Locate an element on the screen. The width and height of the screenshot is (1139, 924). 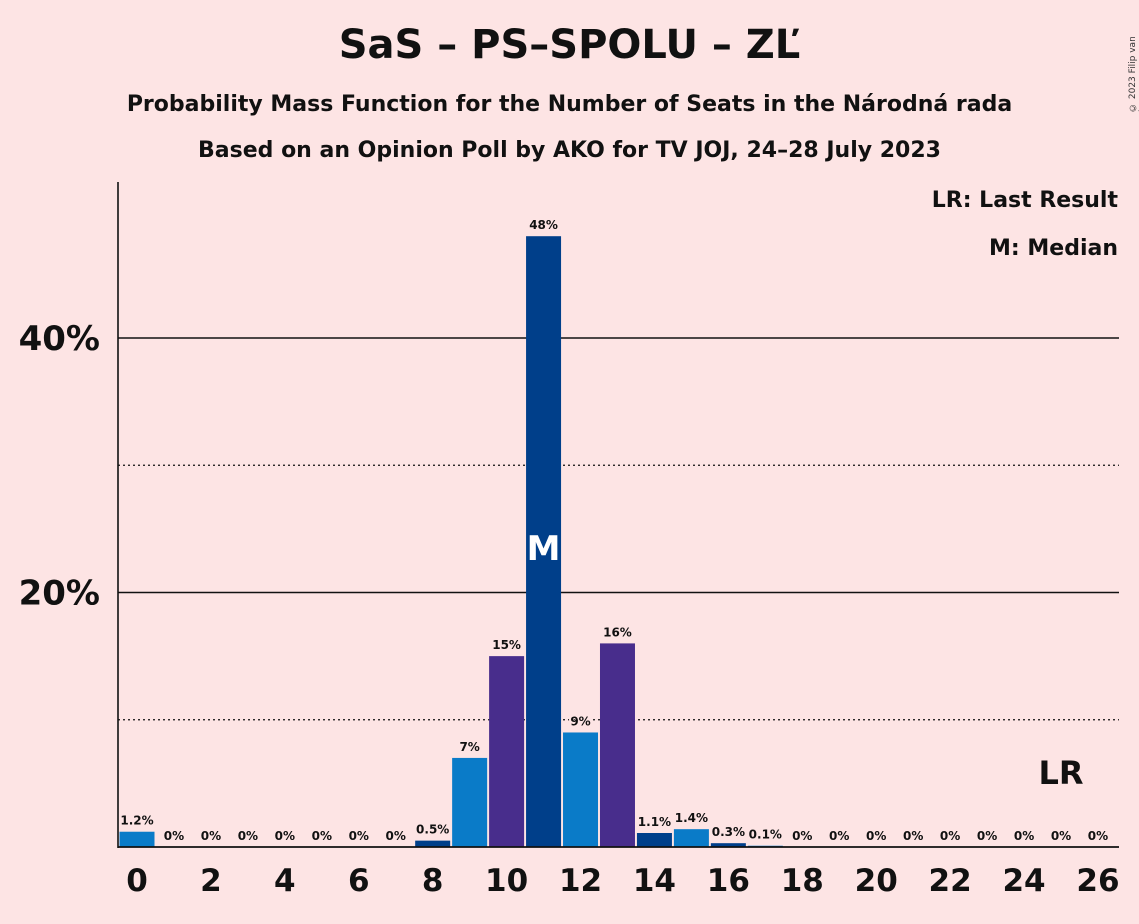
bar-value-label: 0.3% is located at coordinates (728, 832).